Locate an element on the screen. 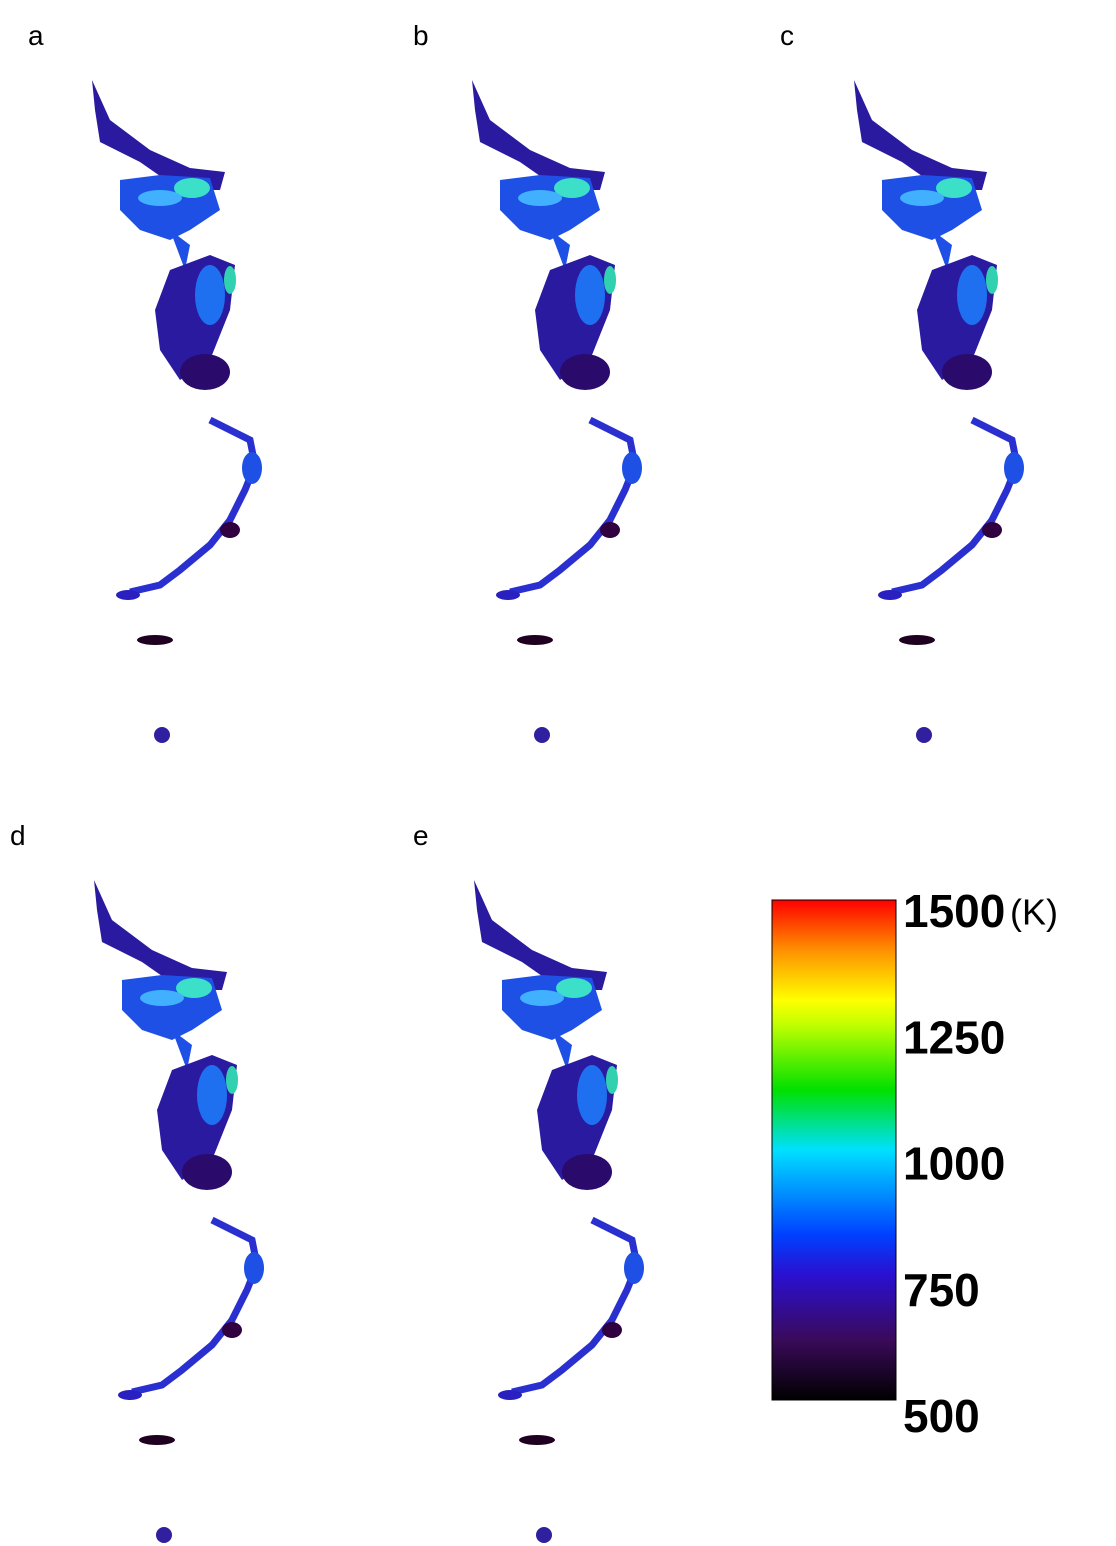 Image resolution: width=1116 pixels, height=1546 pixels. colorbar-tick-label: 1500 is located at coordinates (954, 911).